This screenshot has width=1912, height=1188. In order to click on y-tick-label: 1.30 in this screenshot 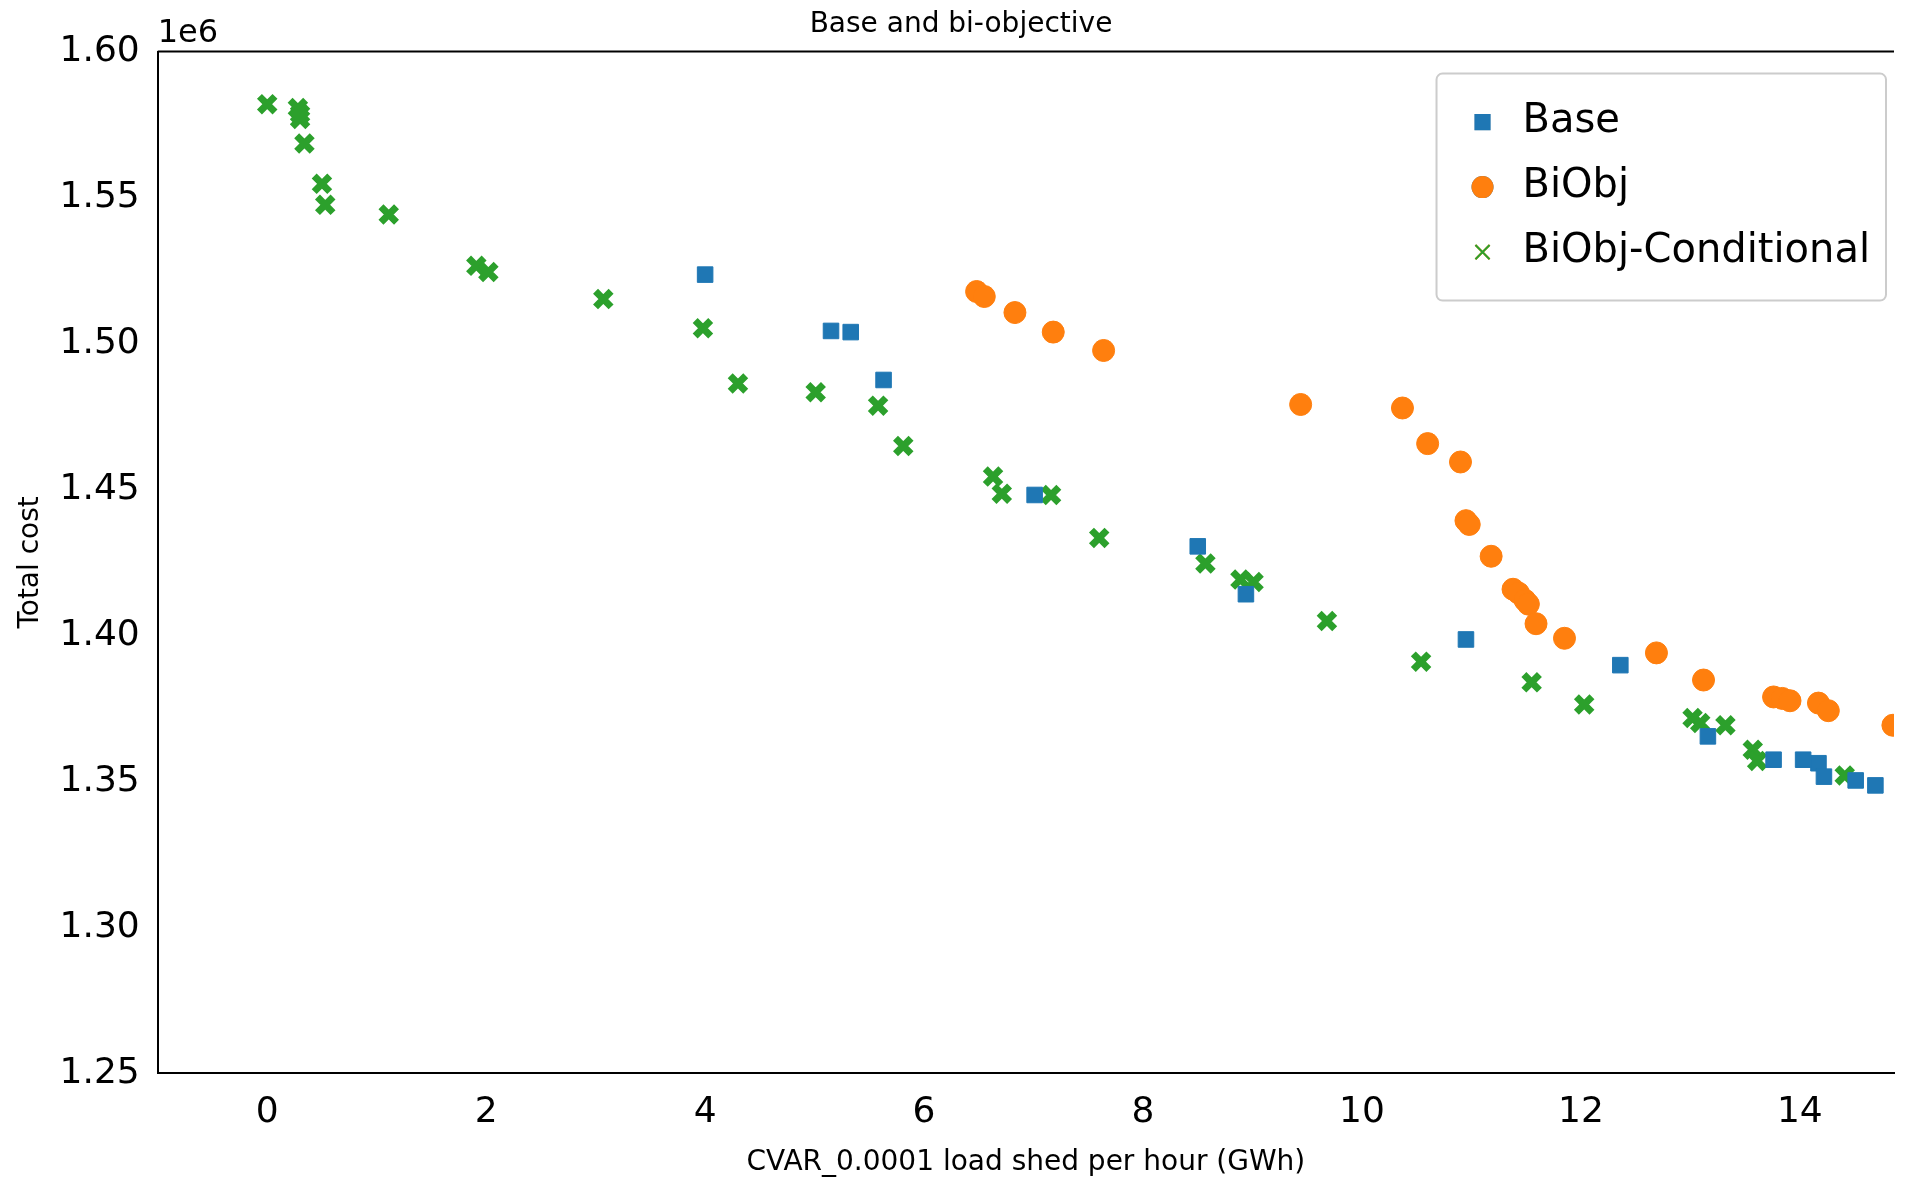, I will do `click(99, 924)`.